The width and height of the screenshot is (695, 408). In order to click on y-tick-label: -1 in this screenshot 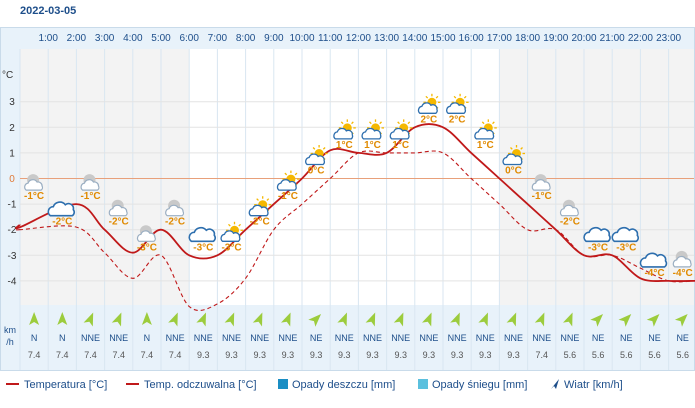, I will do `click(12, 205)`.